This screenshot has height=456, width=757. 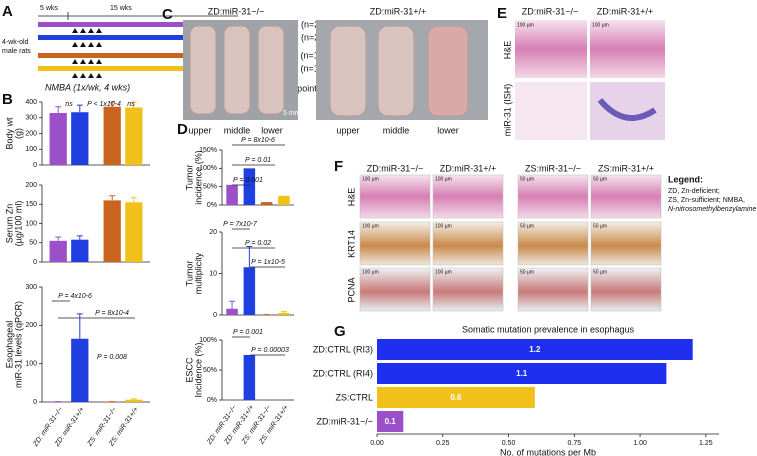 What do you see at coordinates (343, 373) in the screenshot?
I see `y-tick-label: ZD:CTRL (RI4)` at bounding box center [343, 373].